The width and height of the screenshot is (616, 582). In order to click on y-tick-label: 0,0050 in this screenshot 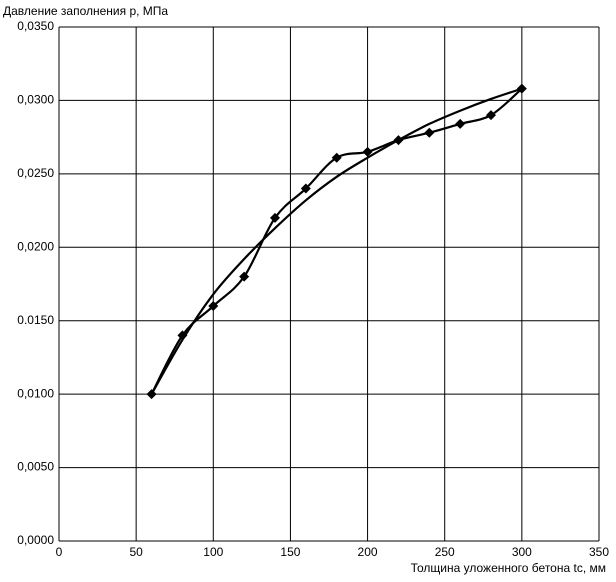, I will do `click(35, 467)`.